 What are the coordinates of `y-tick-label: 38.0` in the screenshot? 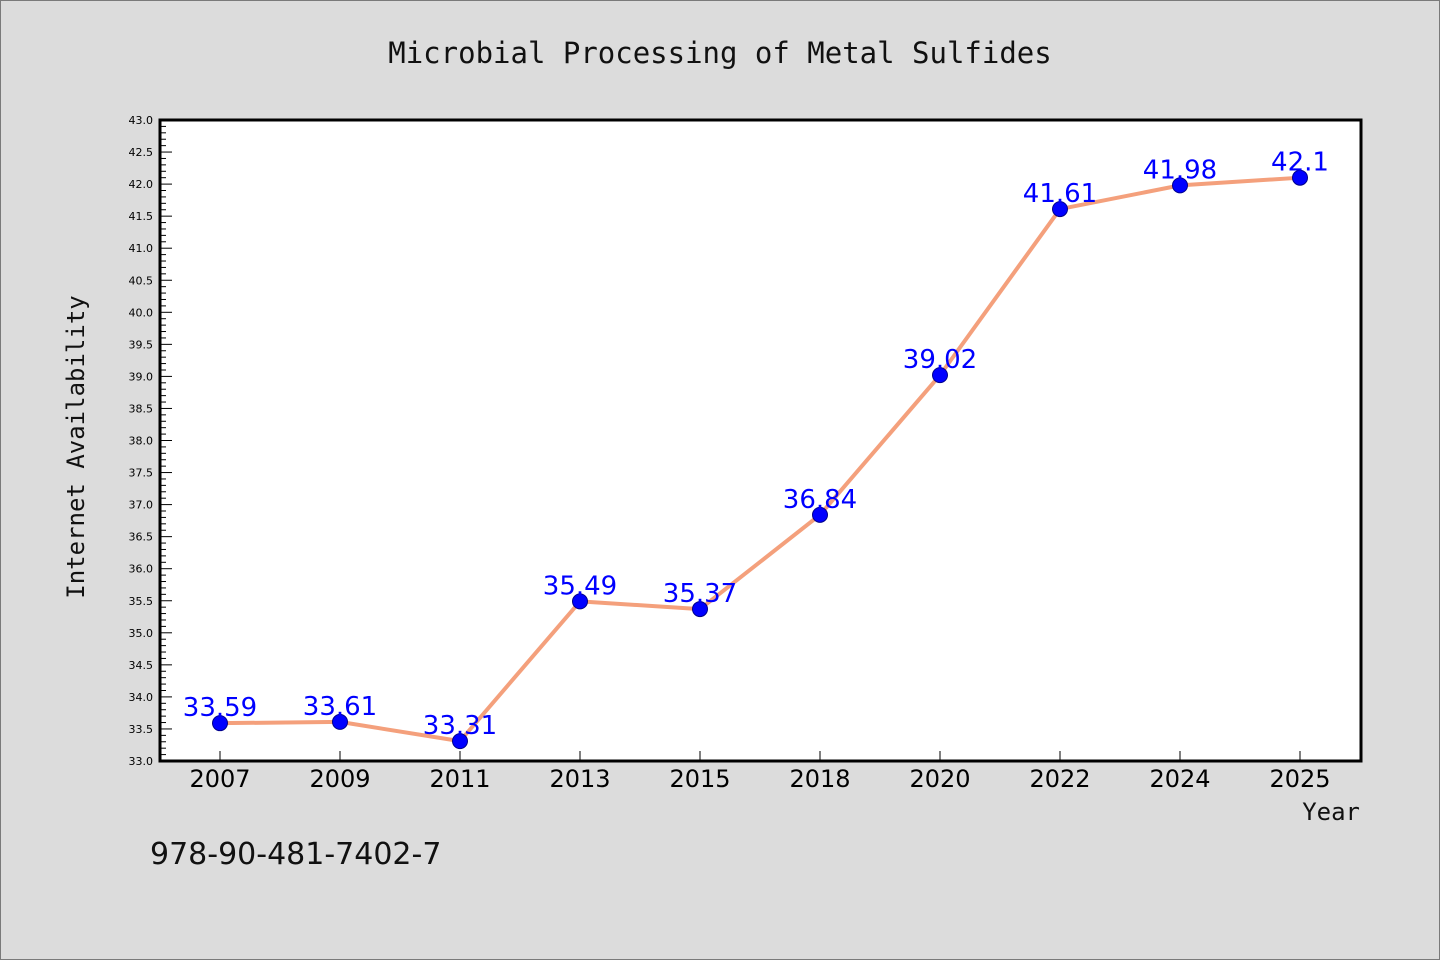 It's located at (141, 441).